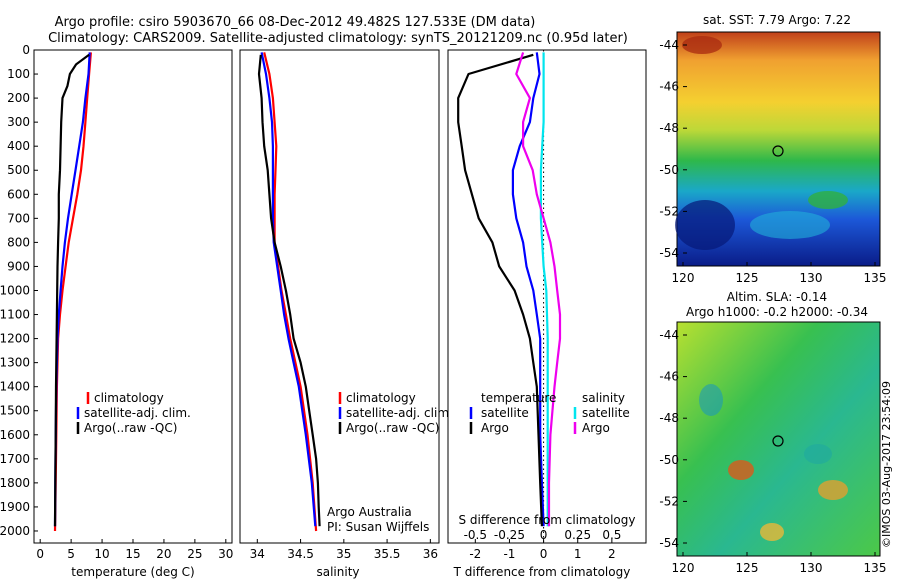 Image resolution: width=900 pixels, height=580 pixels. Describe the element at coordinates (18, 170) in the screenshot. I see `depth-tick-label: 500` at that location.